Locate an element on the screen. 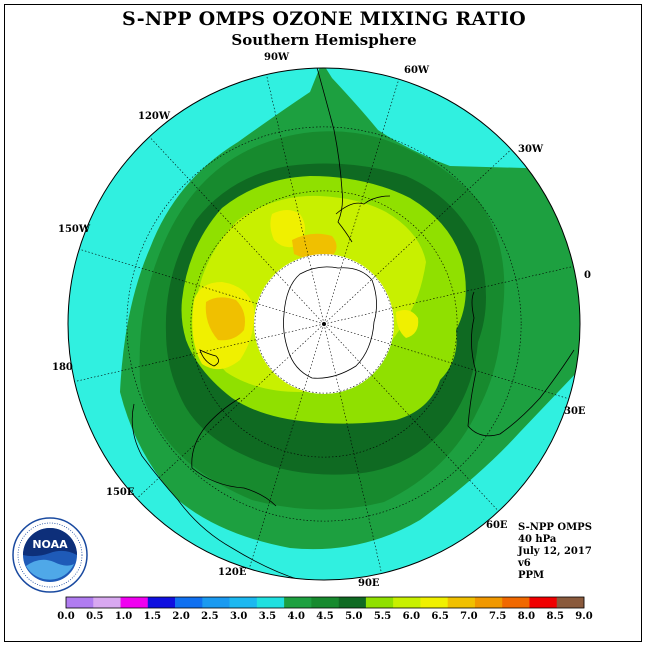 This screenshot has height=648, width=648. south-pole-dot is located at coordinates (324, 324).